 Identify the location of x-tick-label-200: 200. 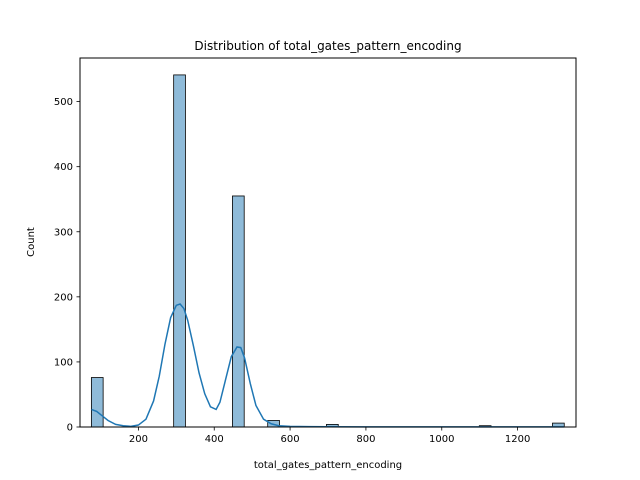
(138, 439).